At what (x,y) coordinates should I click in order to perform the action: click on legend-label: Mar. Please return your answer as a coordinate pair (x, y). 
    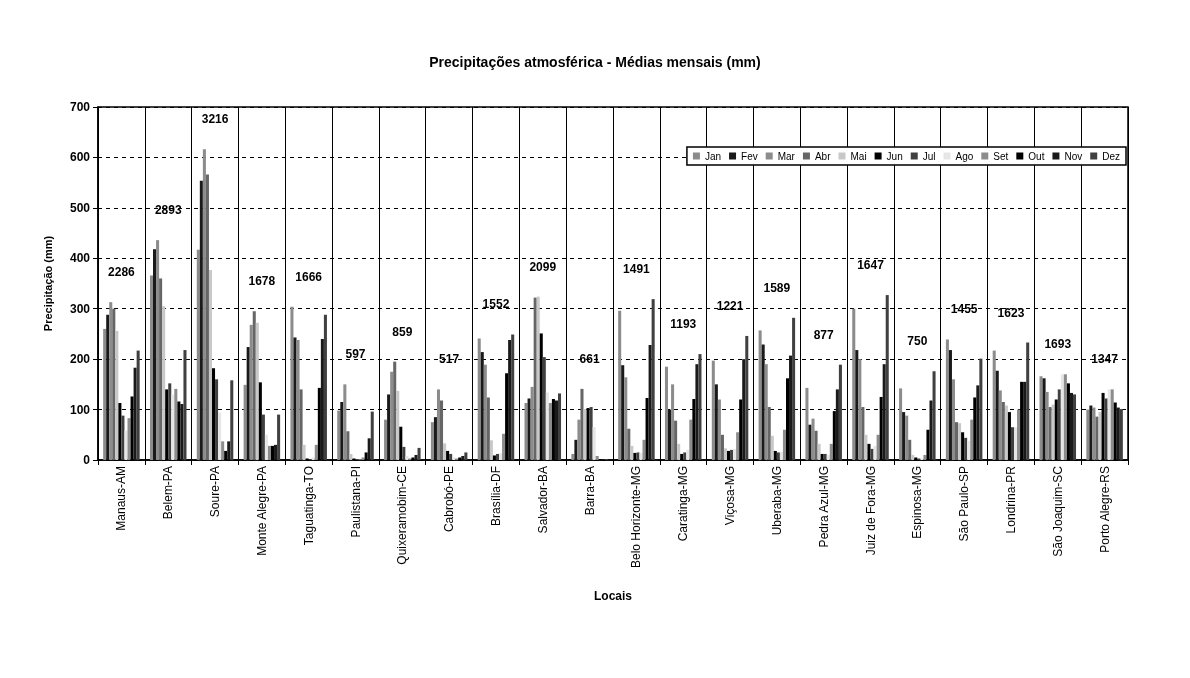
    Looking at the image, I should click on (786, 156).